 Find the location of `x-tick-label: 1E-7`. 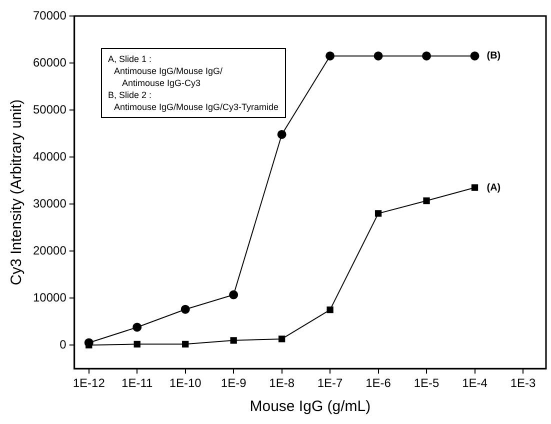

x-tick-label: 1E-7 is located at coordinates (330, 383).